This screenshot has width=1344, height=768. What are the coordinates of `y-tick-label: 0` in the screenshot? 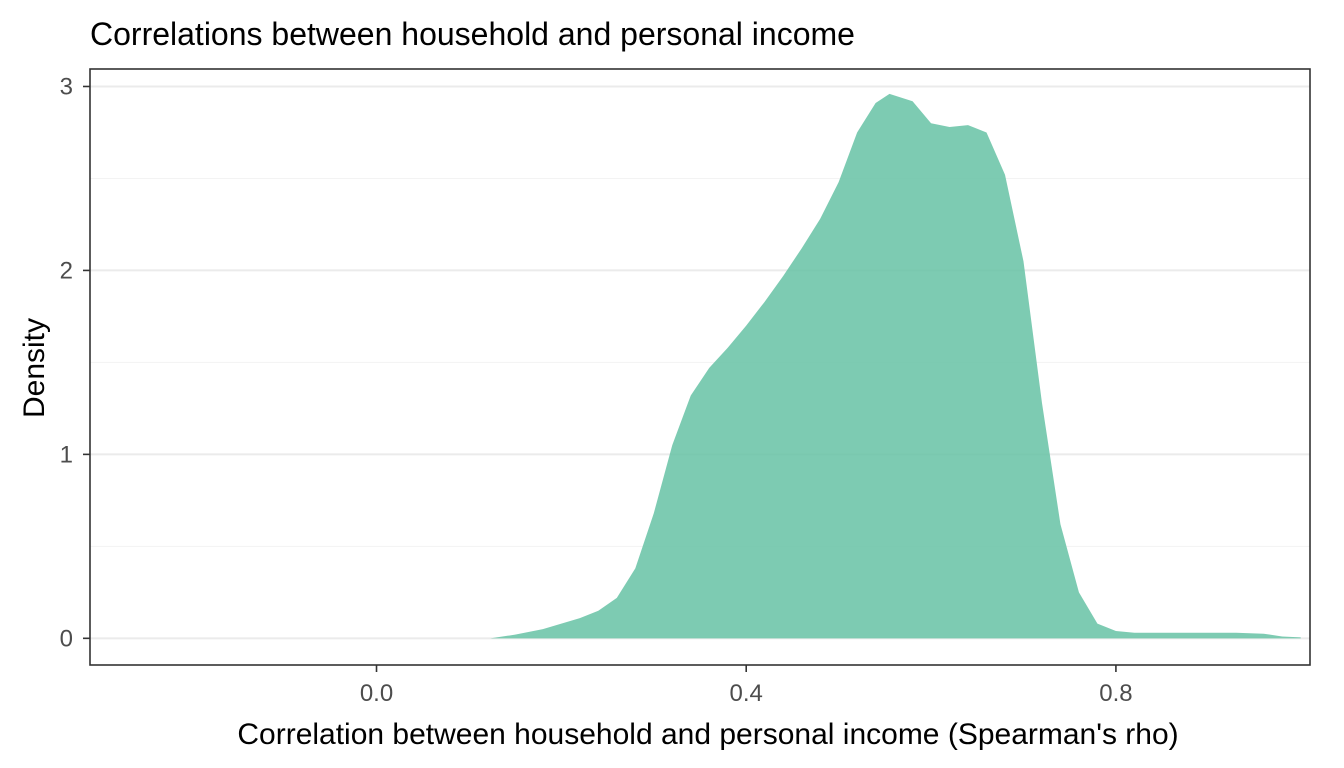 It's located at (66, 638).